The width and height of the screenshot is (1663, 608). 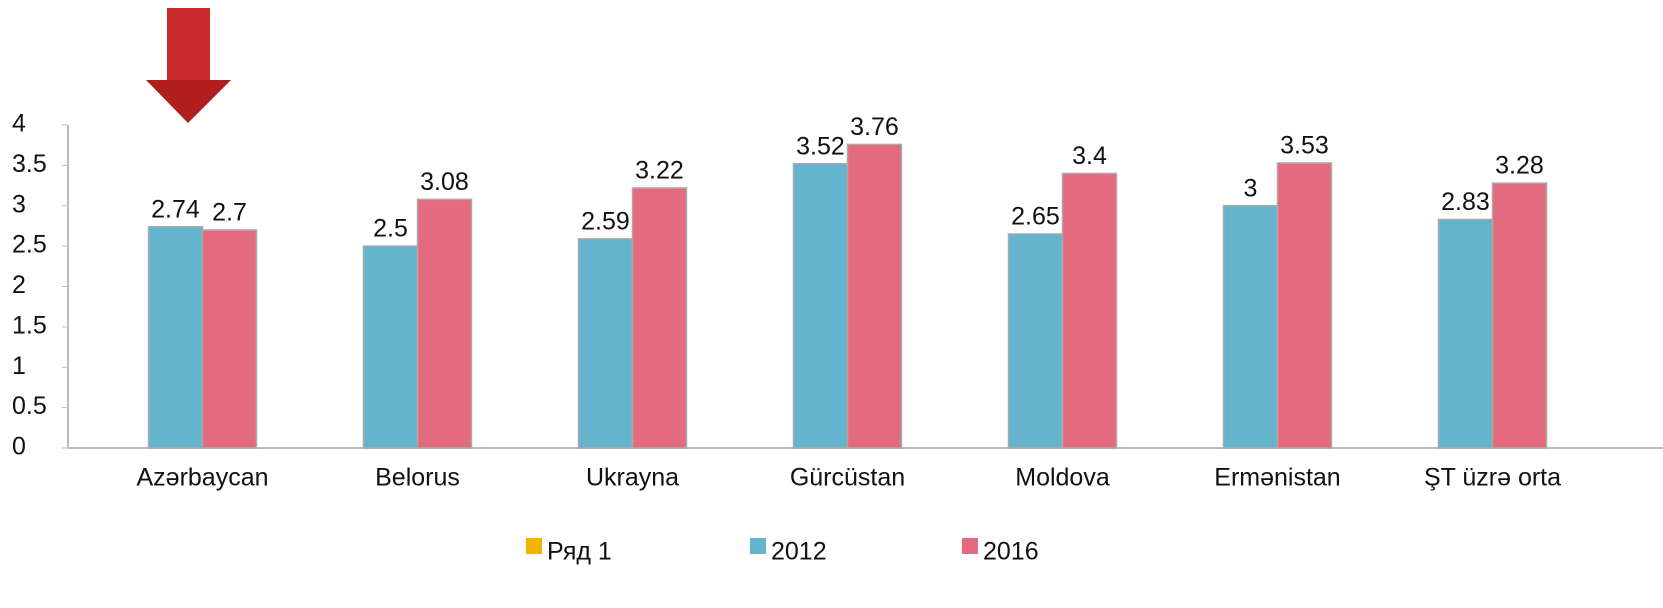 I want to click on y-tick-label: 3, so click(x=19, y=204).